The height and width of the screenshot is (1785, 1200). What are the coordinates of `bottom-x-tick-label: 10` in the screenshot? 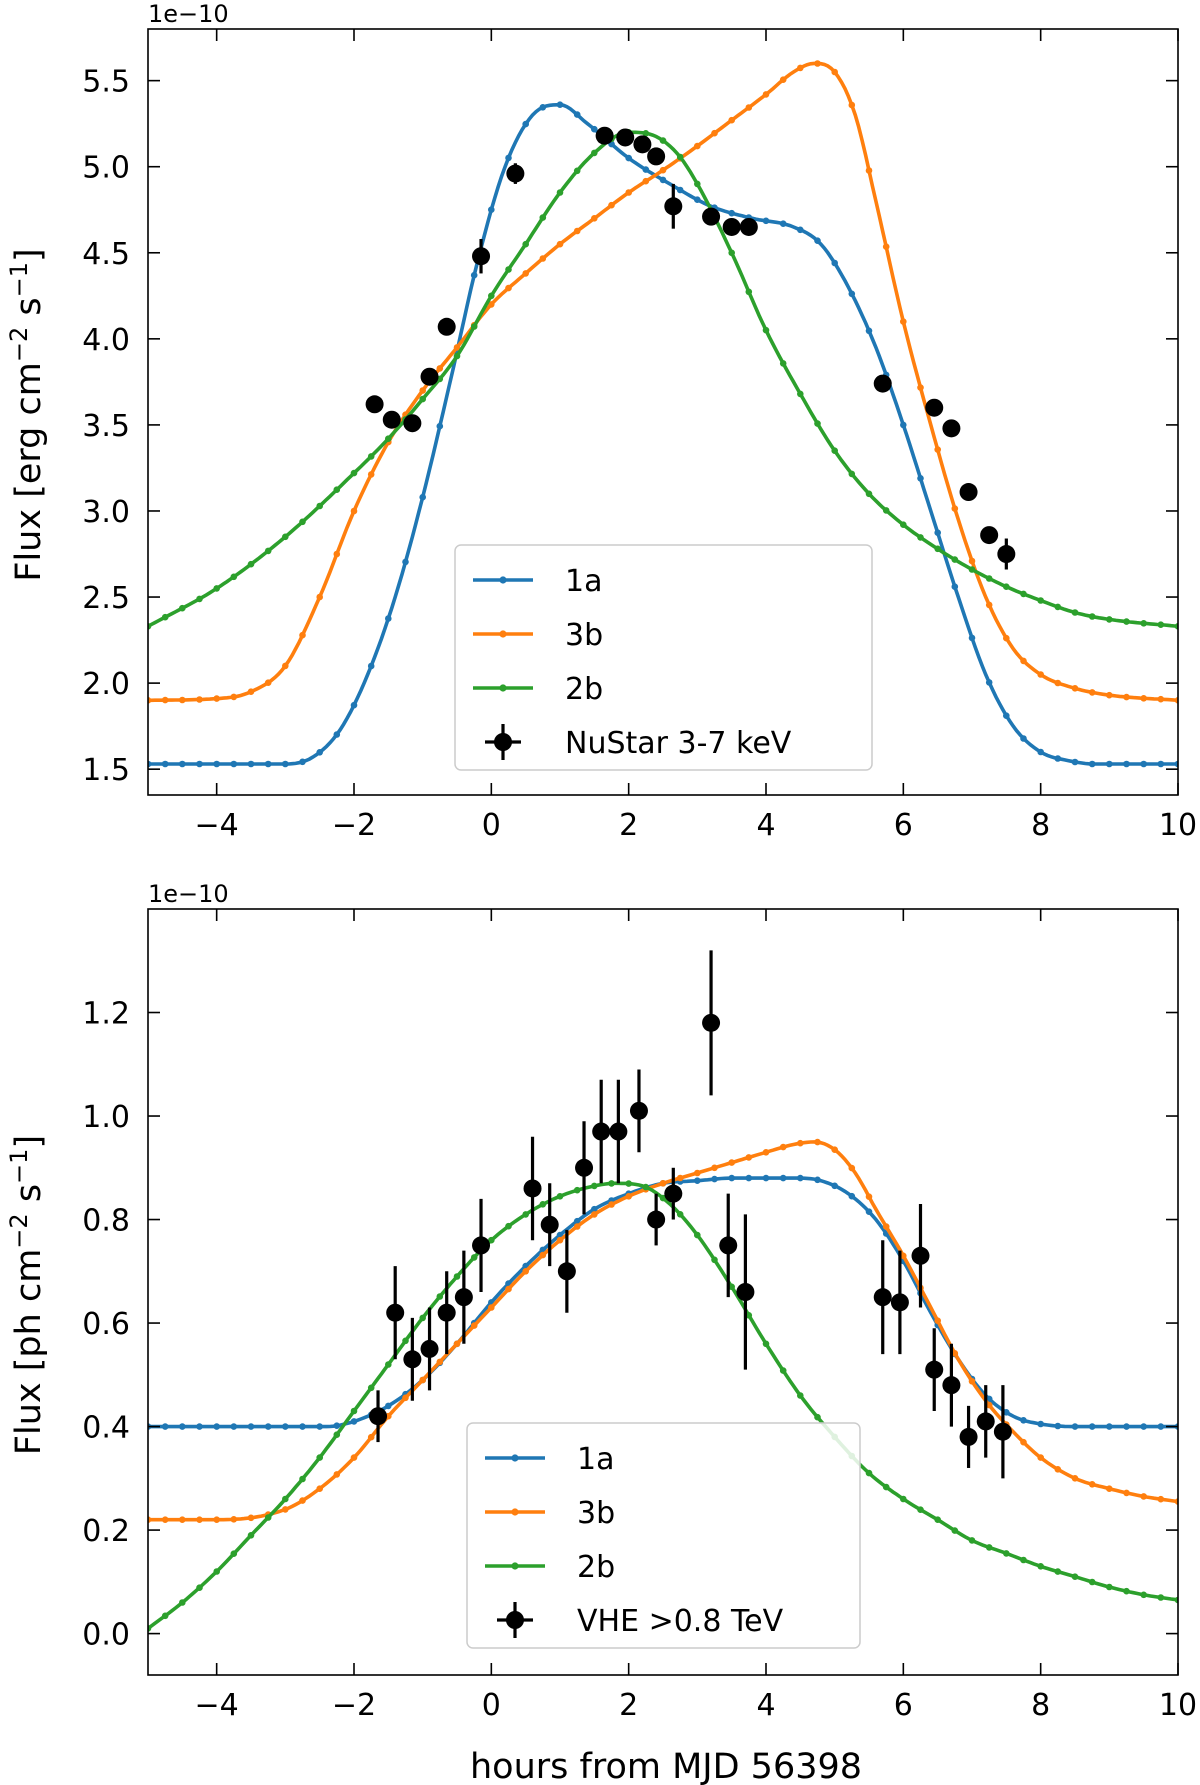 It's located at (1178, 1705).